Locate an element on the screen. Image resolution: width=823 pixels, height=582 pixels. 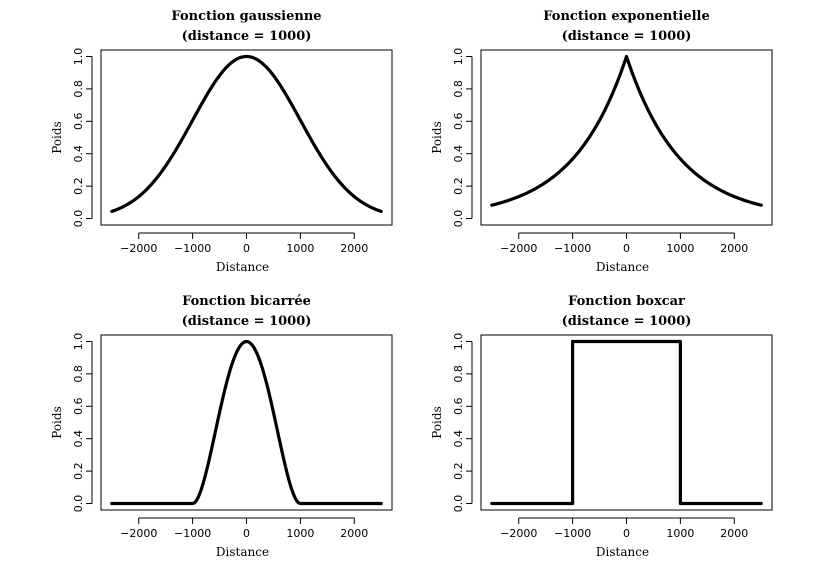
chart-title: Fonction boxcar is located at coordinates (626, 301).